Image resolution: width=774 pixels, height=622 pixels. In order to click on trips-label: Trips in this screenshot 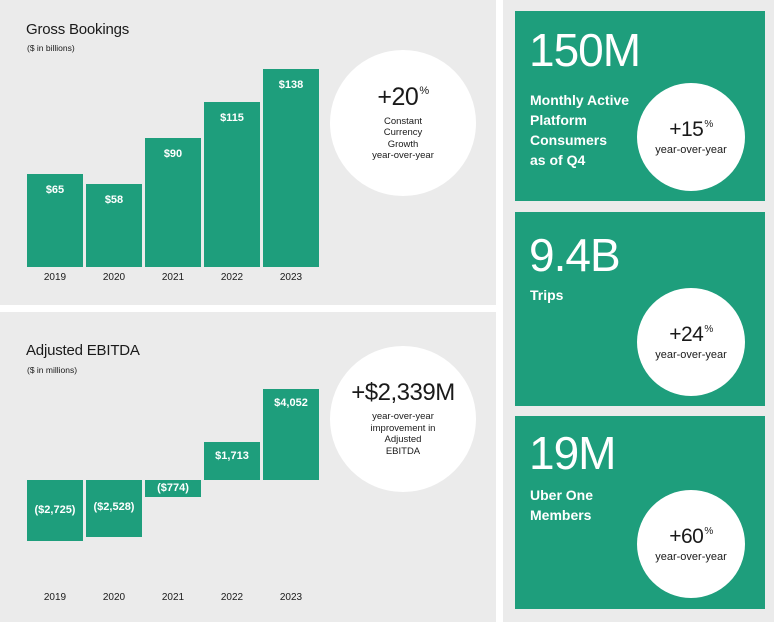, I will do `click(547, 295)`.